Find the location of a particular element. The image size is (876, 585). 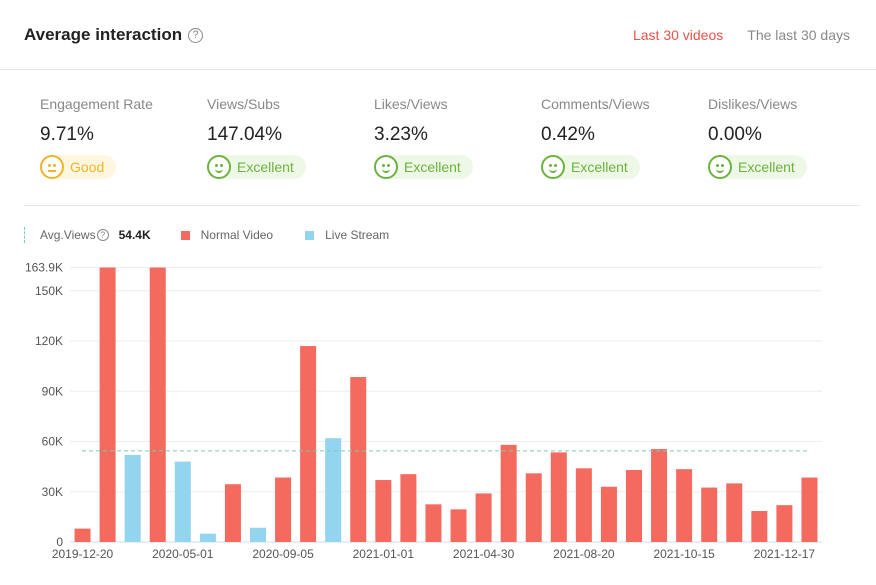

tab-last-30-videos: Last 30 videos is located at coordinates (678, 35).